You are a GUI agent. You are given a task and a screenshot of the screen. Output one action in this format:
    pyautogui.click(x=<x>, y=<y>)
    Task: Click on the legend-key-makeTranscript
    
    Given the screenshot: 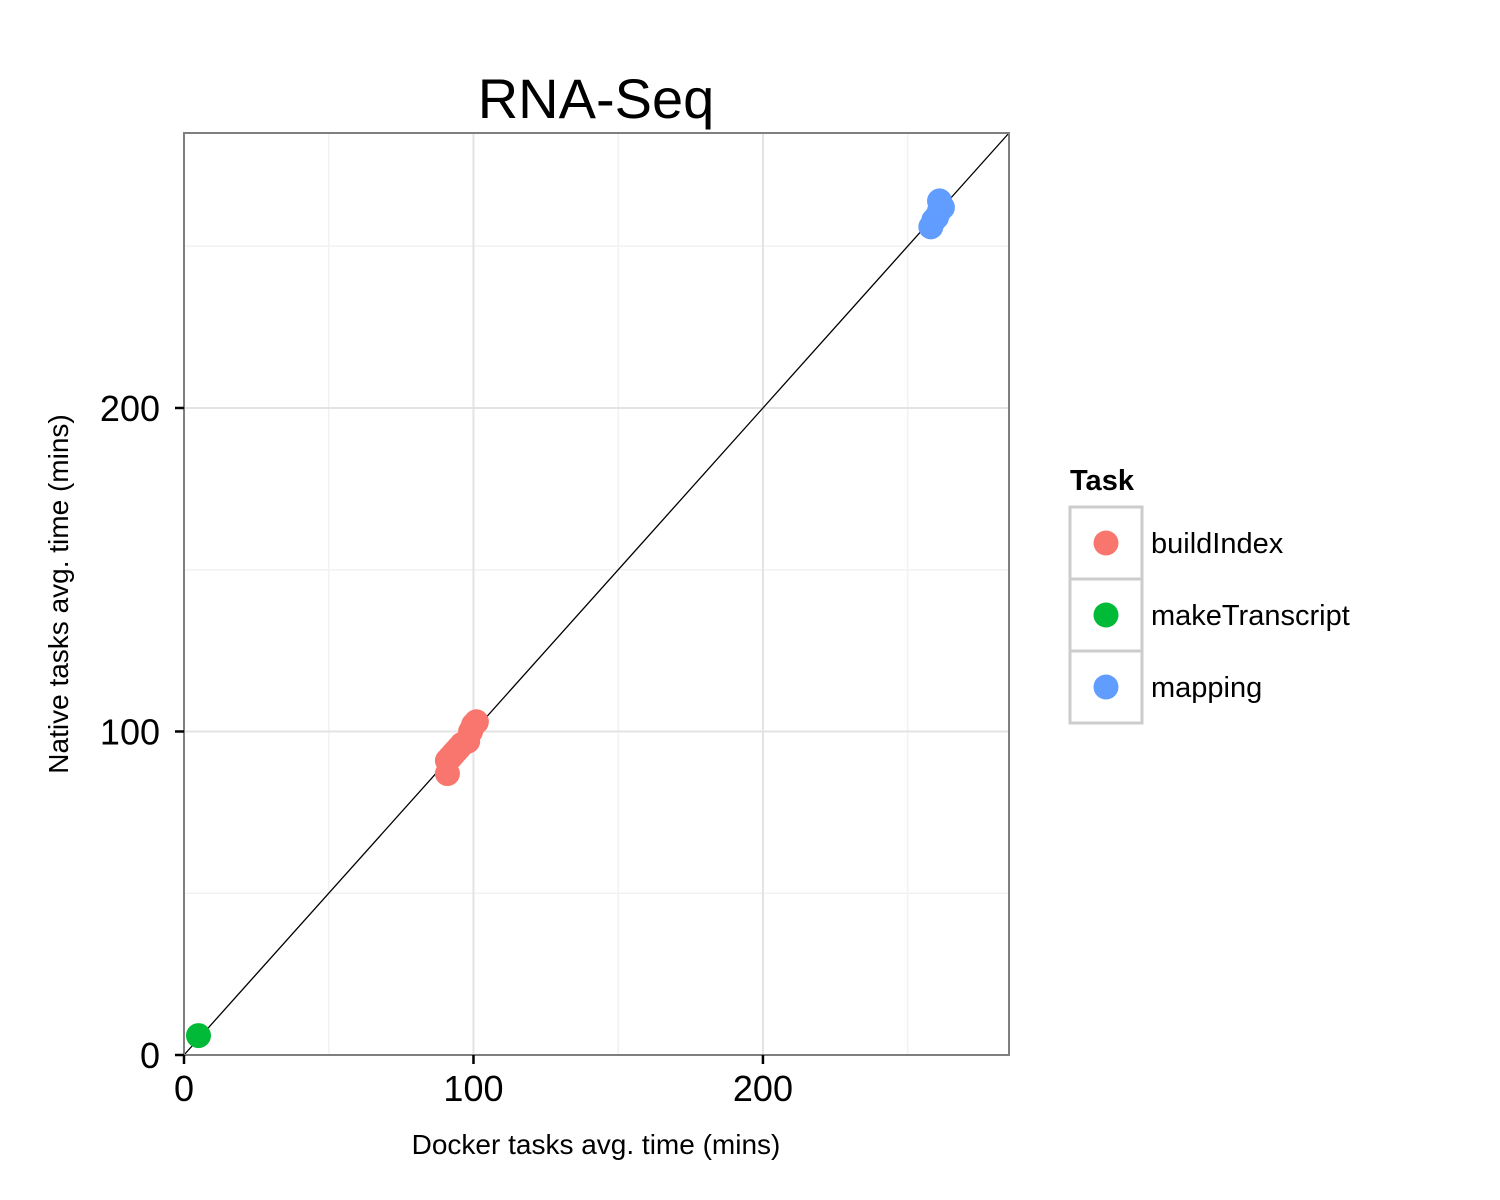 What is the action you would take?
    pyautogui.click(x=1106, y=615)
    